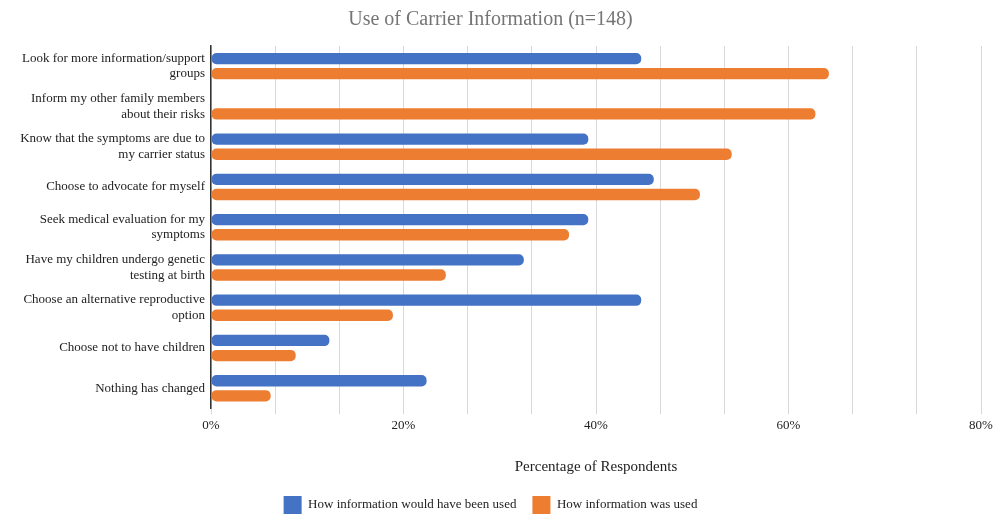 The image size is (1003, 524). Describe the element at coordinates (113, 65) in the screenshot. I see `y-tick-label: Look for more information/support groups` at that location.